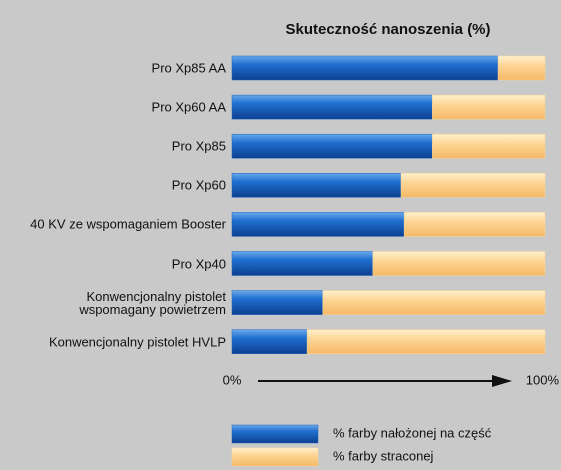 The image size is (561, 470). I want to click on category-label: Pro Xp40, so click(198, 263).